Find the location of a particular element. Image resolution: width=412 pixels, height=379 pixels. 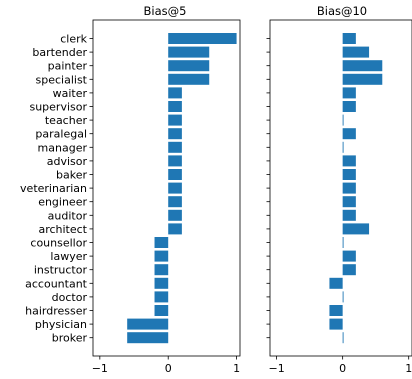

bias-at-5-bar-bartender is located at coordinates (189, 52).